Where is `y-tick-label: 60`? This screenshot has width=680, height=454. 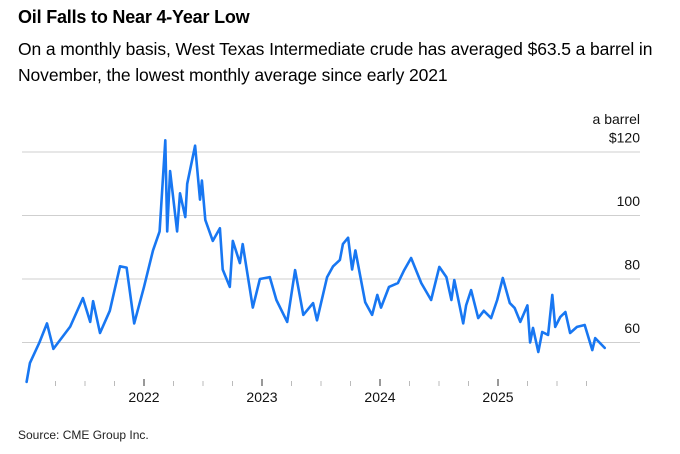
y-tick-label: 60 is located at coordinates (632, 328).